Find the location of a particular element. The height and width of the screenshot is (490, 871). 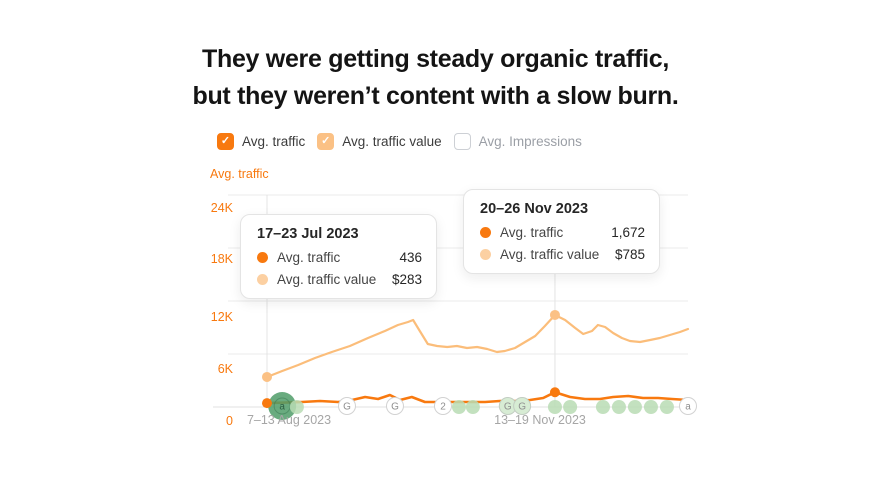

tooltip-row-avg-traffic-value: Avg. traffic value $785 is located at coordinates (562, 254).